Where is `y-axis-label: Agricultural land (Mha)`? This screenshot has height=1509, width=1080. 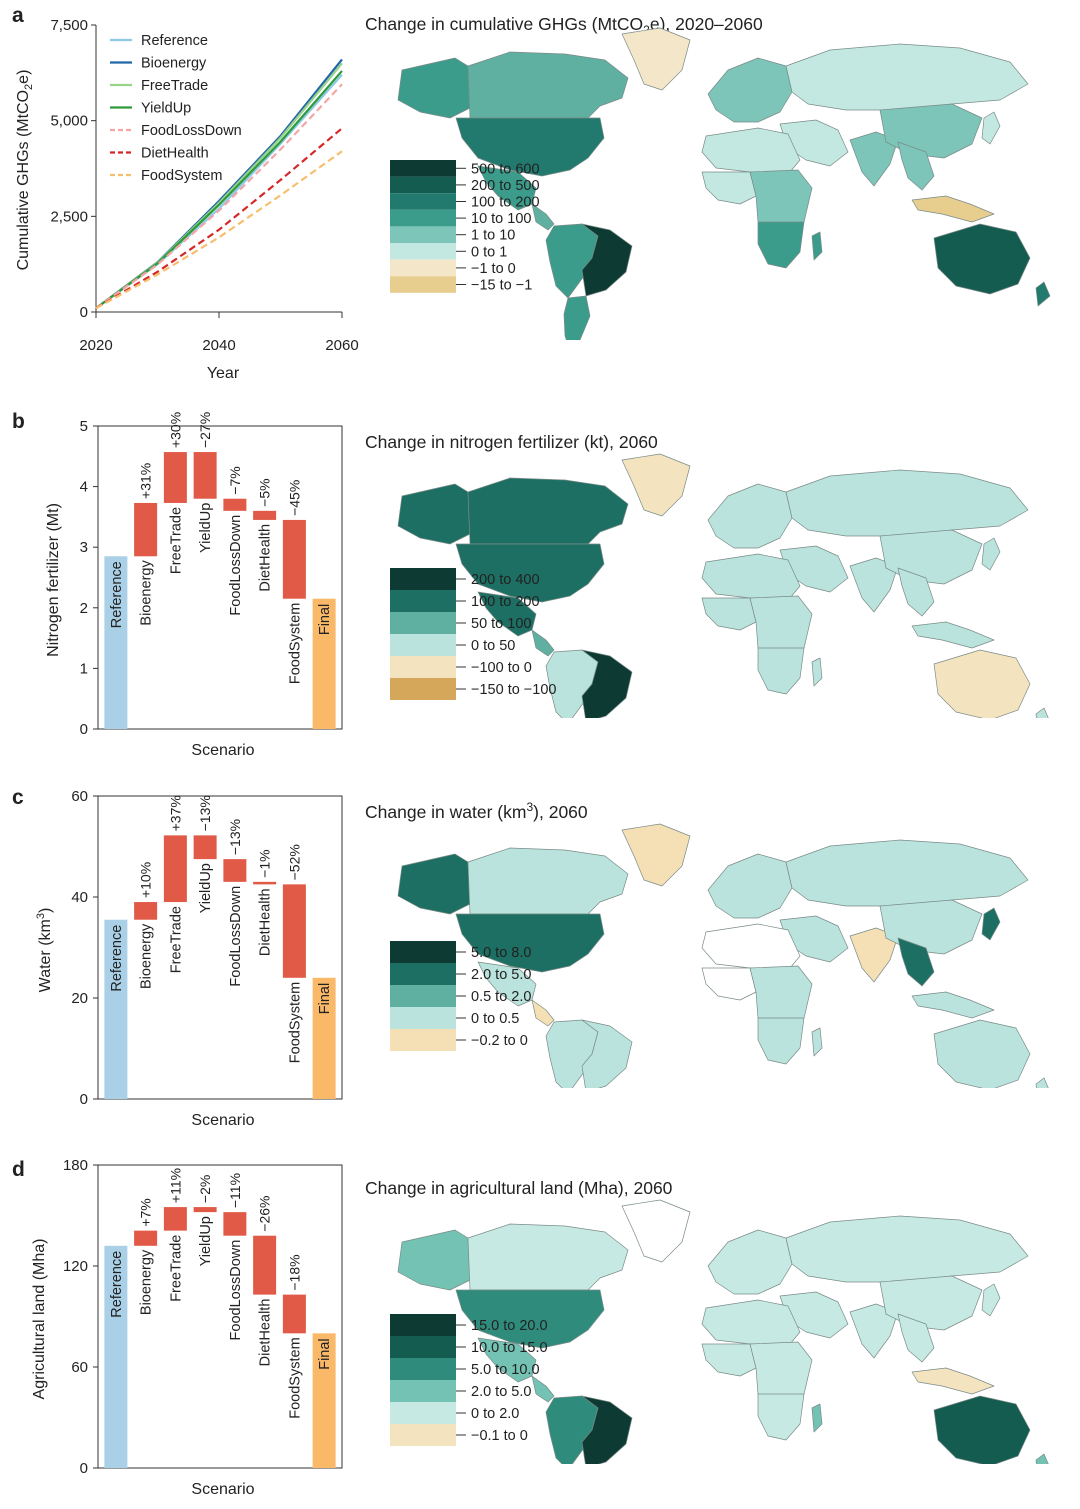
y-axis-label: Agricultural land (Mha) is located at coordinates (39, 1319).